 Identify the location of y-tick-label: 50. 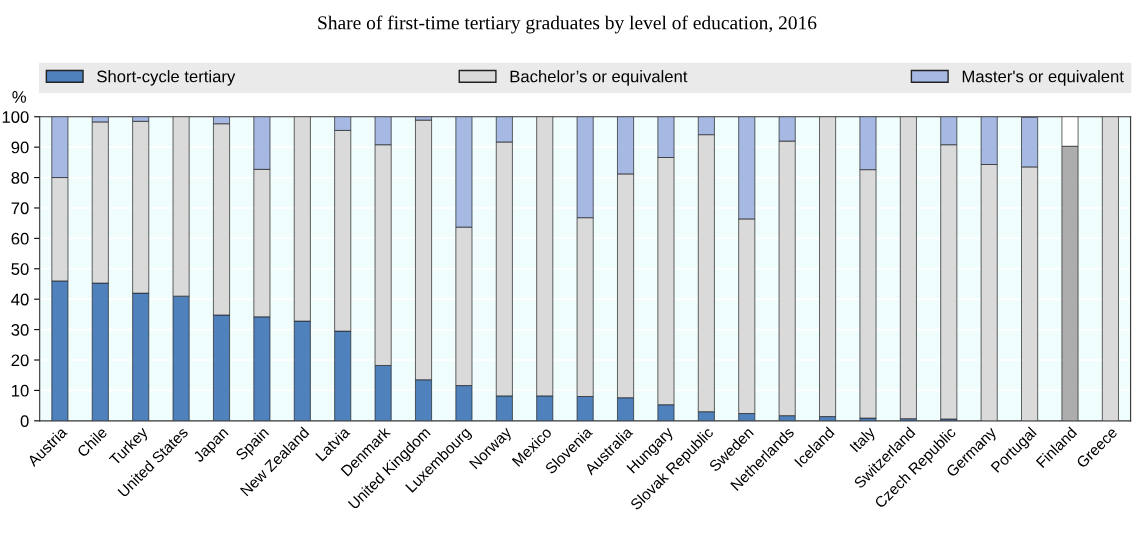
(20, 269).